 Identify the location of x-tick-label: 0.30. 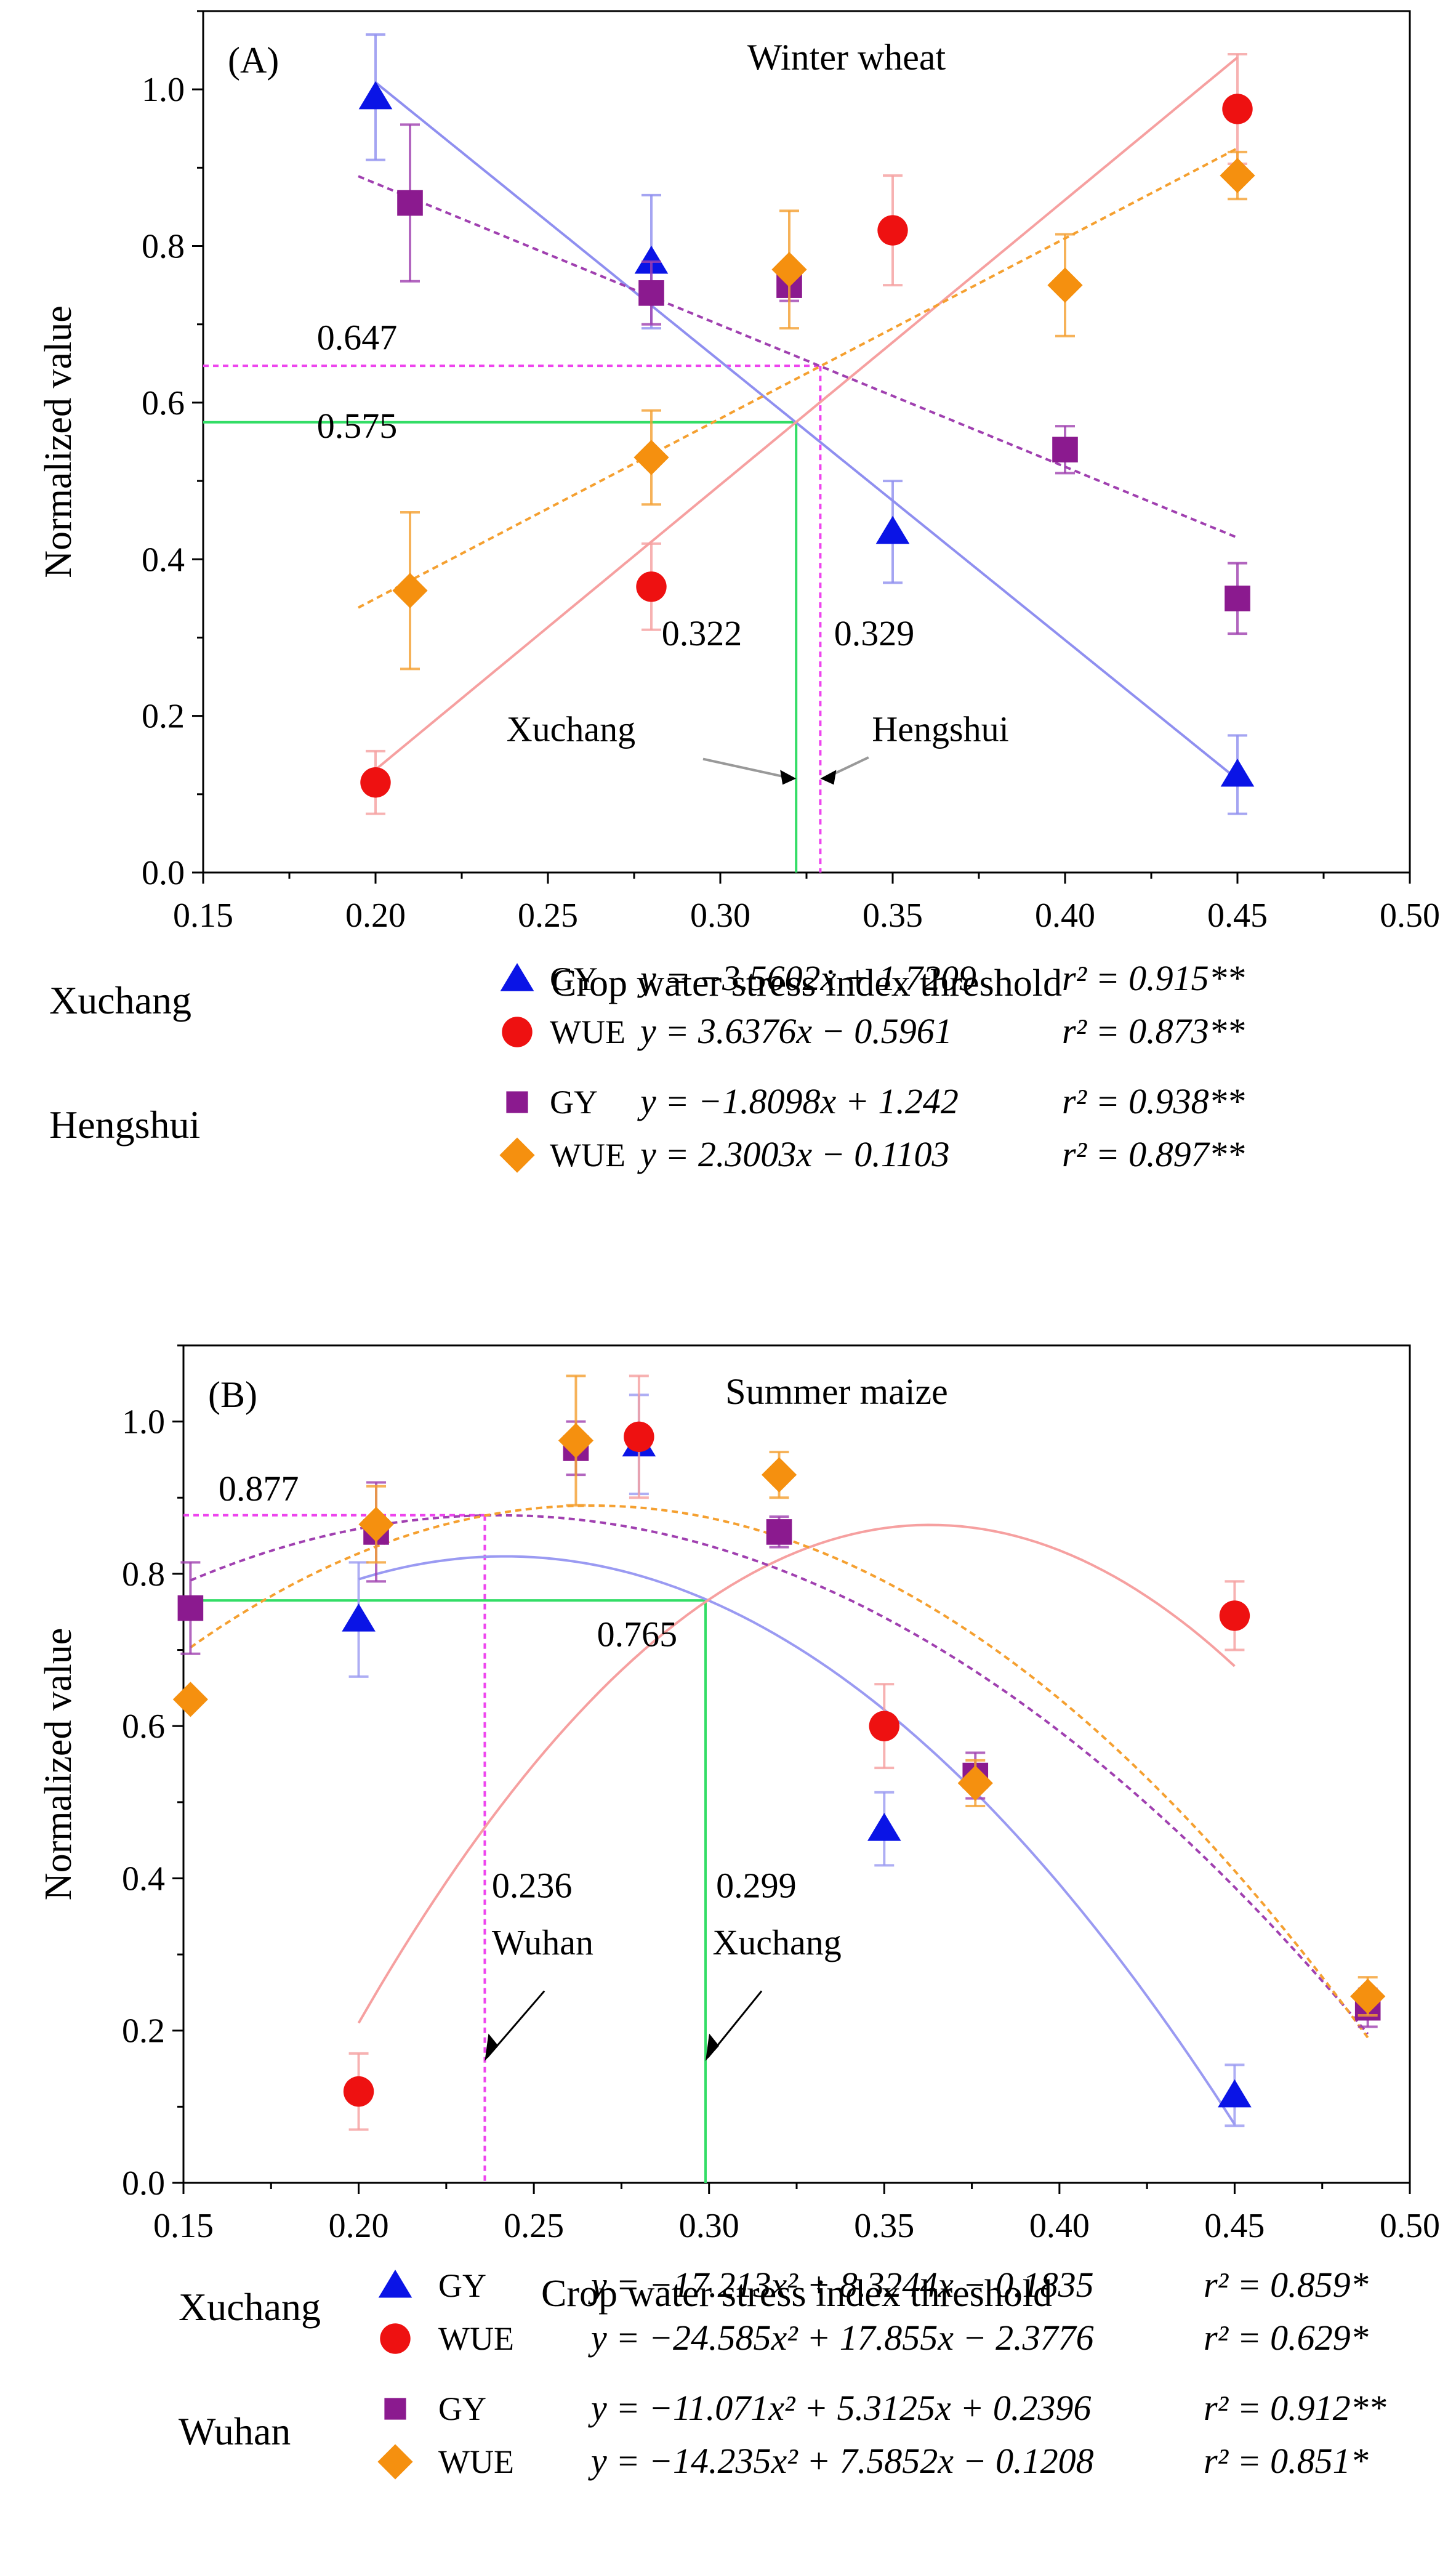
(720, 916).